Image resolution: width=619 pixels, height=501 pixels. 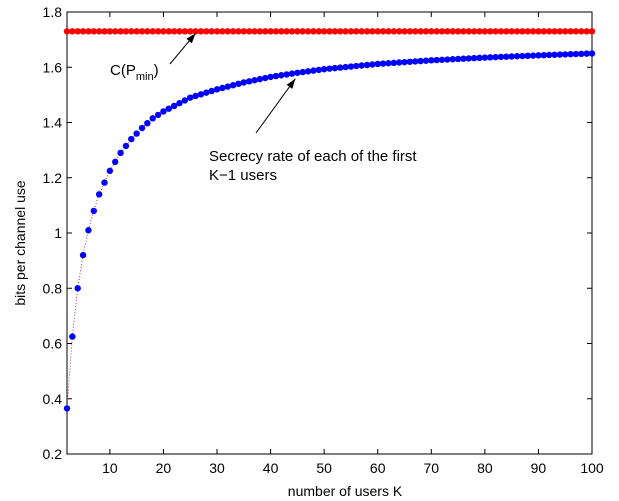 I want to click on y-tick-label: 0.8, so click(x=53, y=288).